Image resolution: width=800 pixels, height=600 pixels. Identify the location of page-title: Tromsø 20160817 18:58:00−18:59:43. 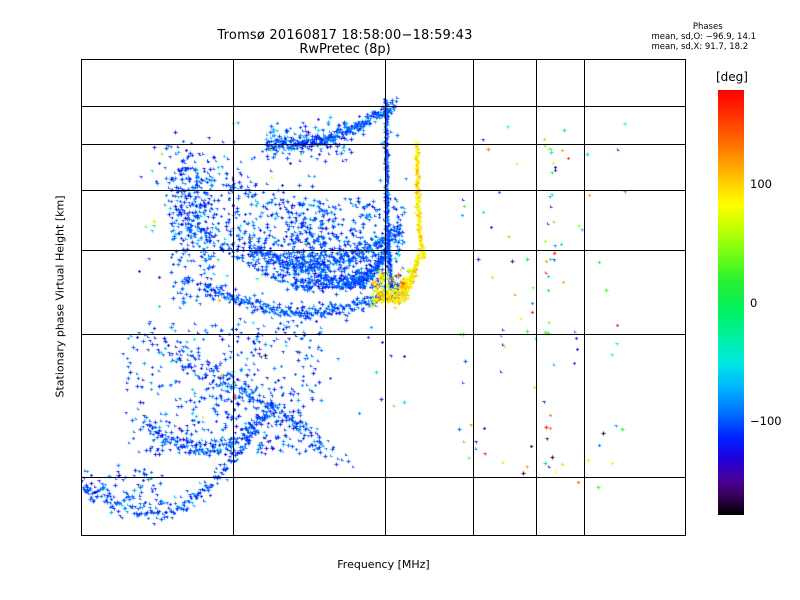
(345, 35).